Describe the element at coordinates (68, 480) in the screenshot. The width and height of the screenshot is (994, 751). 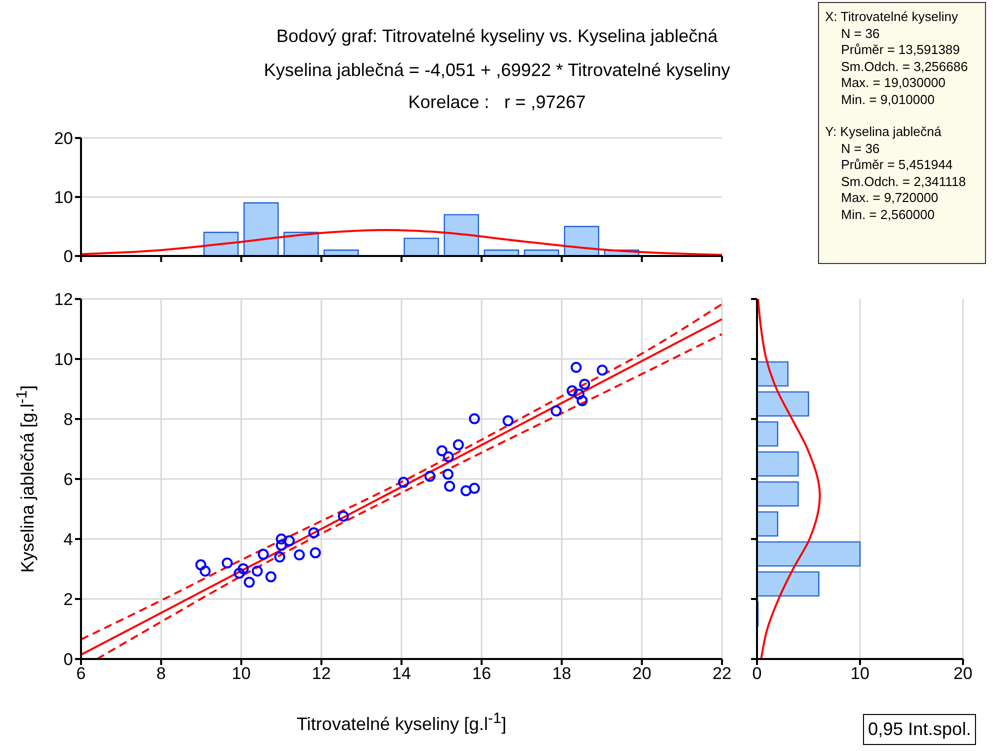
I see `y-tick-label: 6` at that location.